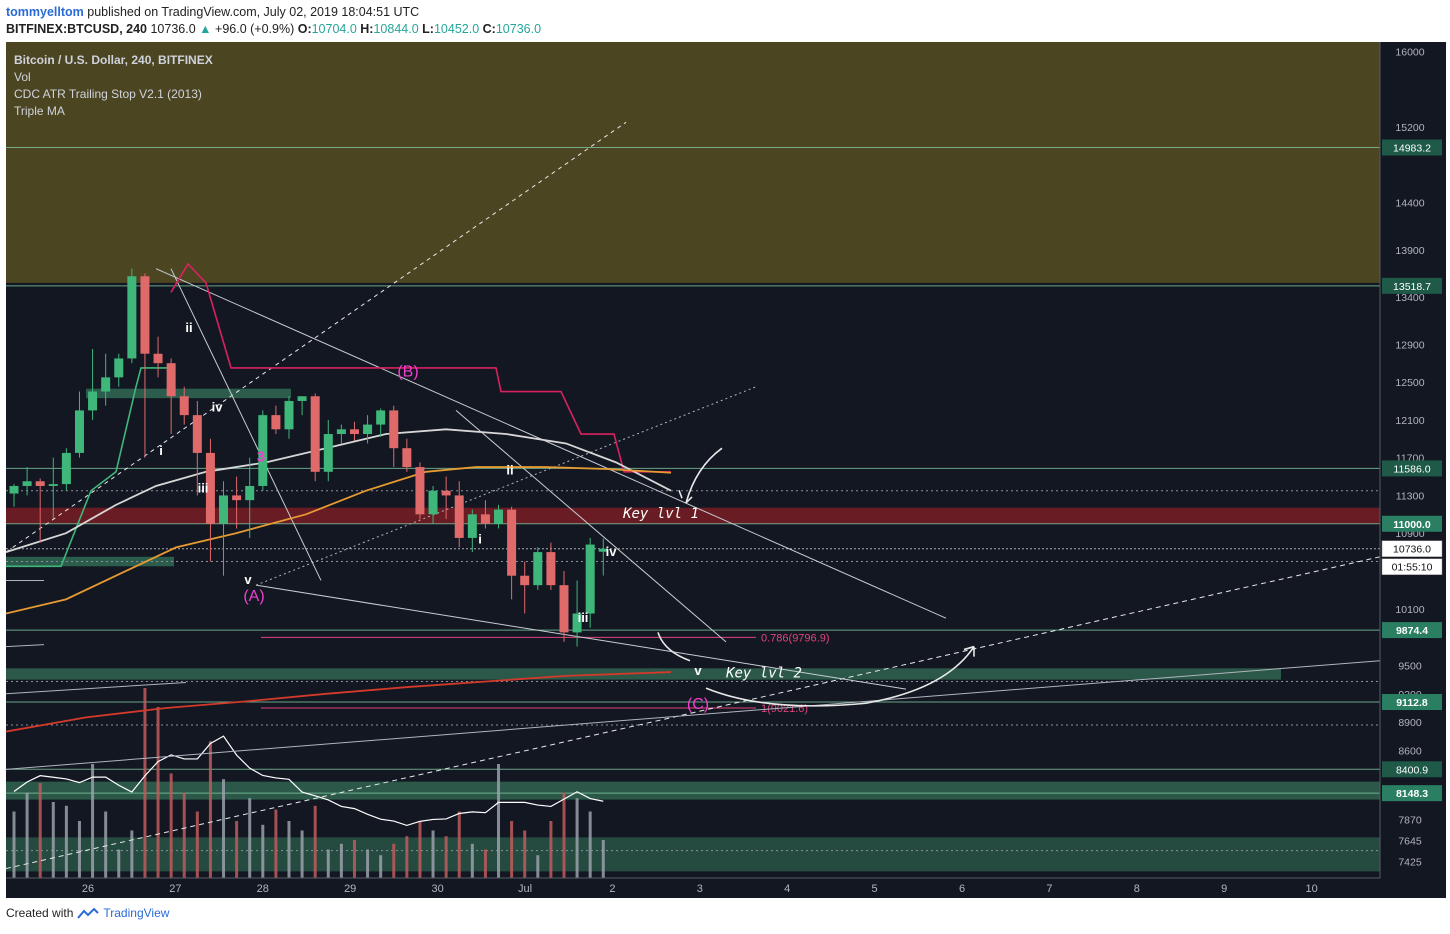 The image size is (1450, 934). Describe the element at coordinates (253, 596) in the screenshot. I see `wave-a-label: (A)` at that location.